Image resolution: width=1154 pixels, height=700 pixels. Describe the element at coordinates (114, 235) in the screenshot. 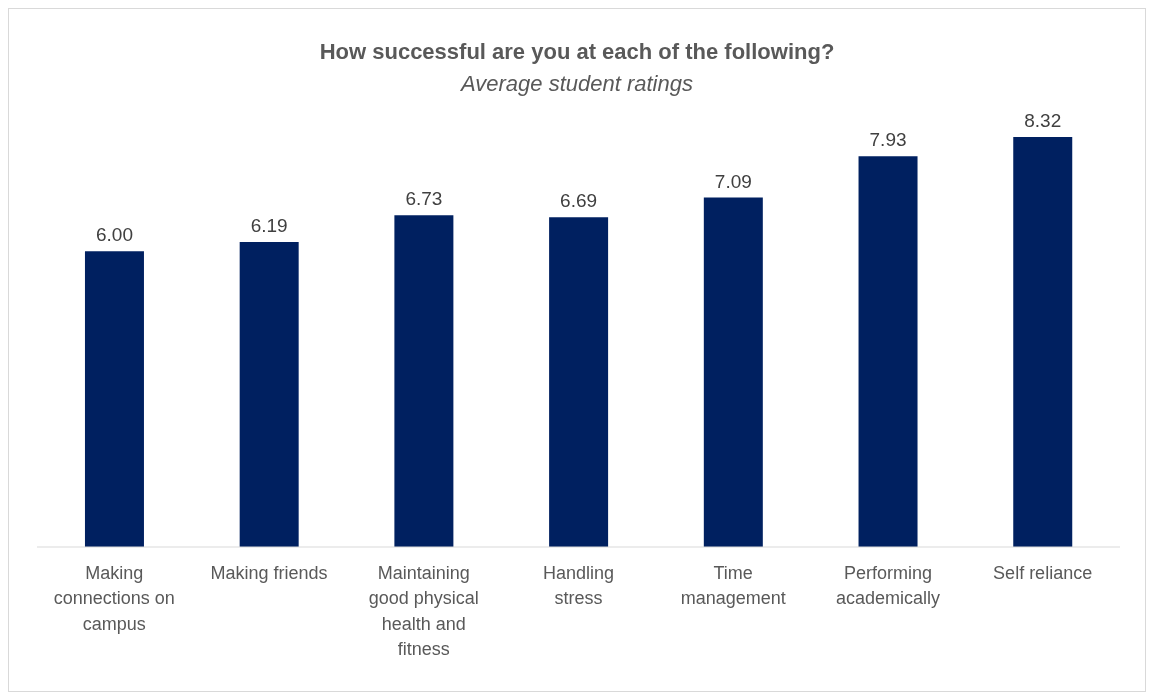

I see `data-label: 6.00` at that location.